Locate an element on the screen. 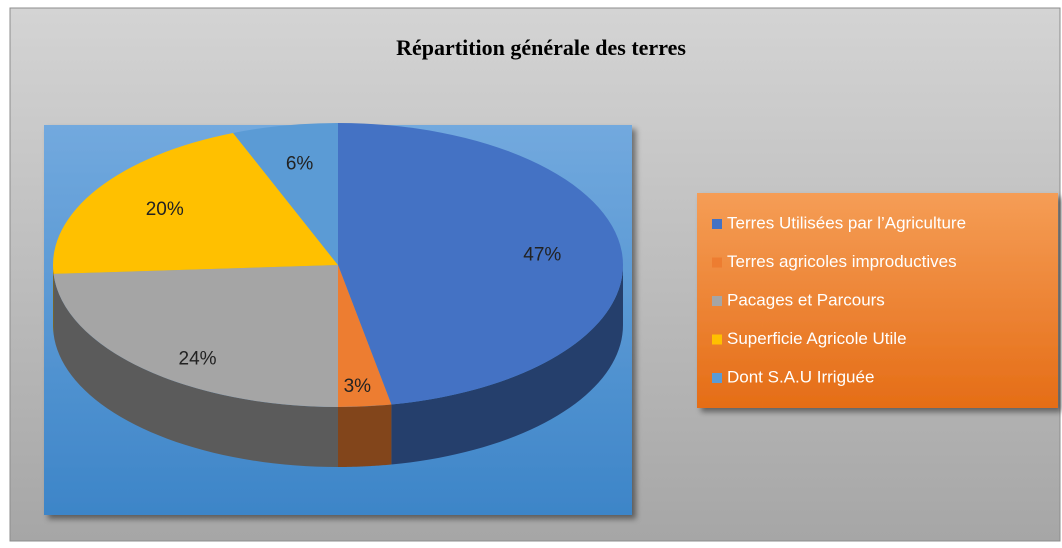 The height and width of the screenshot is (548, 1062). legend-label: Superficie Agricole Utile is located at coordinates (817, 338).